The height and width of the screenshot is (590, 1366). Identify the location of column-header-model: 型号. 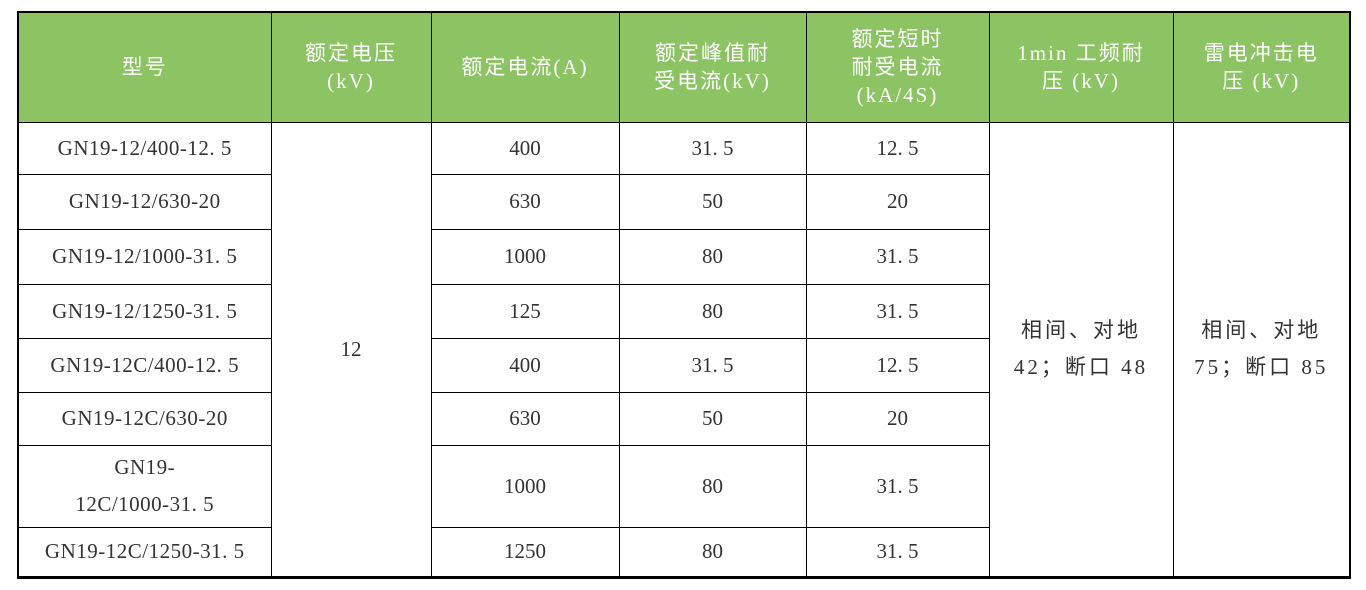
(144, 67).